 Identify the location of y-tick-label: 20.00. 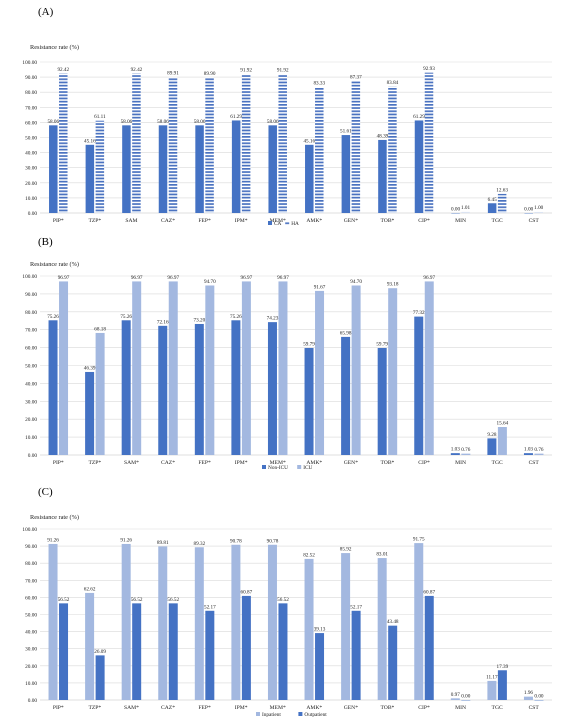
(31, 184).